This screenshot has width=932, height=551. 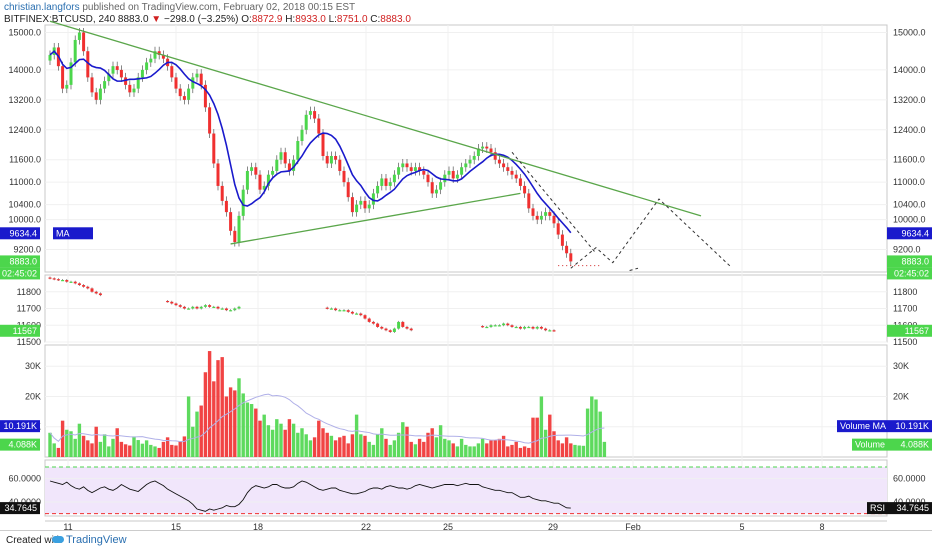 What do you see at coordinates (20, 508) in the screenshot?
I see `rsi-value-tag-left-bg` at bounding box center [20, 508].